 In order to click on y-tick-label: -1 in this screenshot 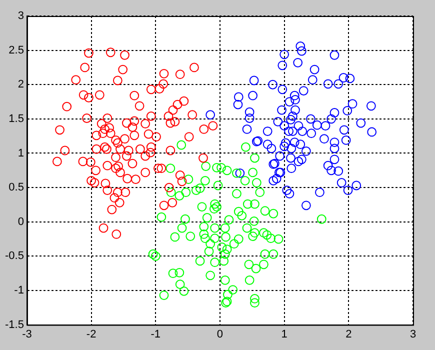, I will do `click(19, 290)`.